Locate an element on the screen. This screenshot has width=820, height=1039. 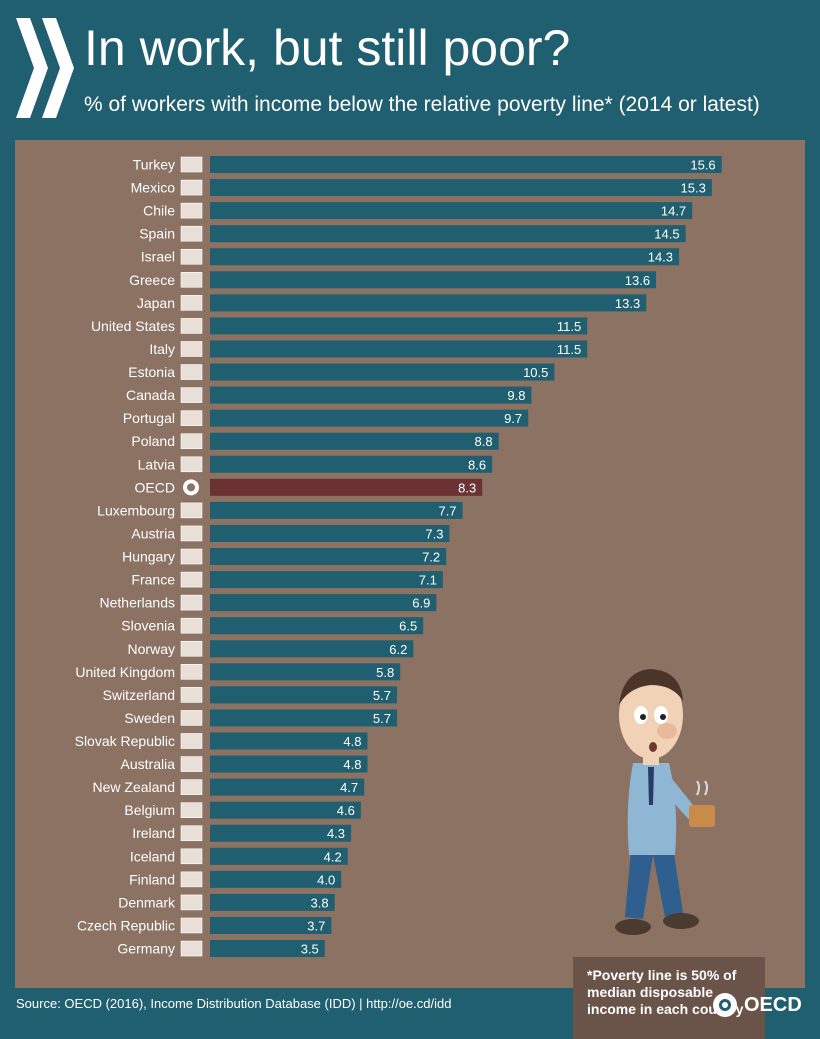
value-label: 6.9 is located at coordinates (421, 603).